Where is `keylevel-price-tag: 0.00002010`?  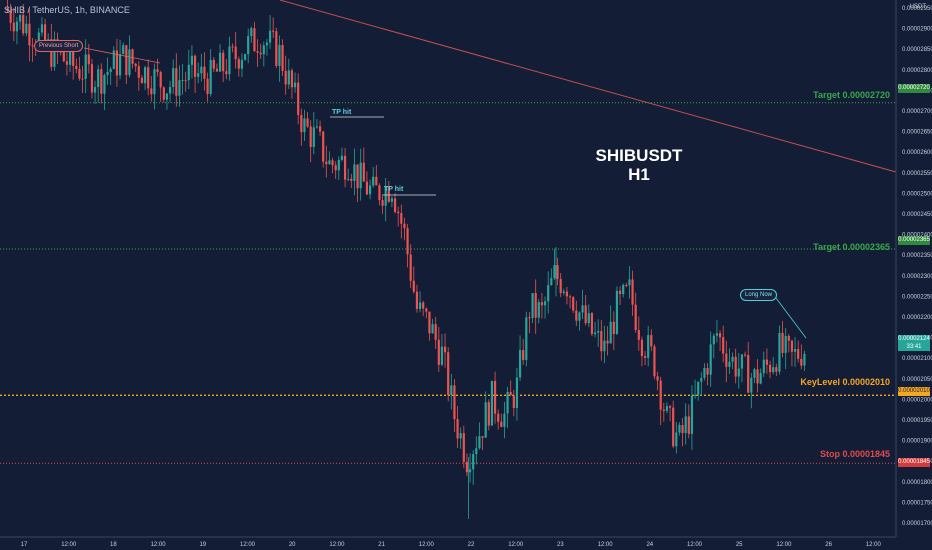
keylevel-price-tag: 0.00002010 is located at coordinates (914, 391).